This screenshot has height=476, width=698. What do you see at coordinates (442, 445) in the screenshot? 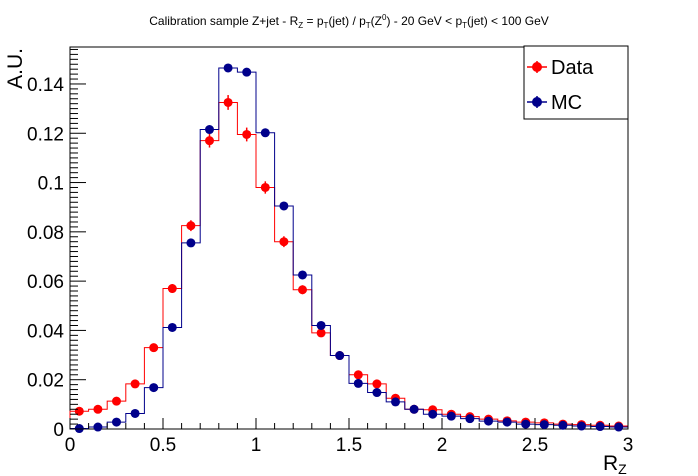
I see `x-tick-label: 2` at bounding box center [442, 445].